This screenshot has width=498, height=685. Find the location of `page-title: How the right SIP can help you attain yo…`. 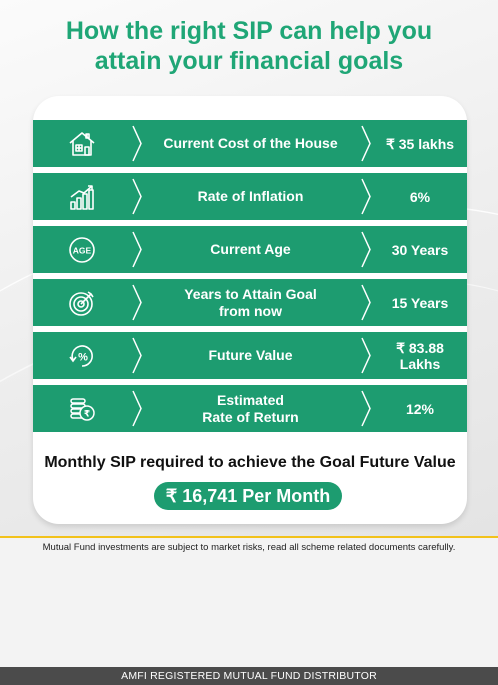

page-title: How the right SIP can help you attain yo… is located at coordinates (249, 46).